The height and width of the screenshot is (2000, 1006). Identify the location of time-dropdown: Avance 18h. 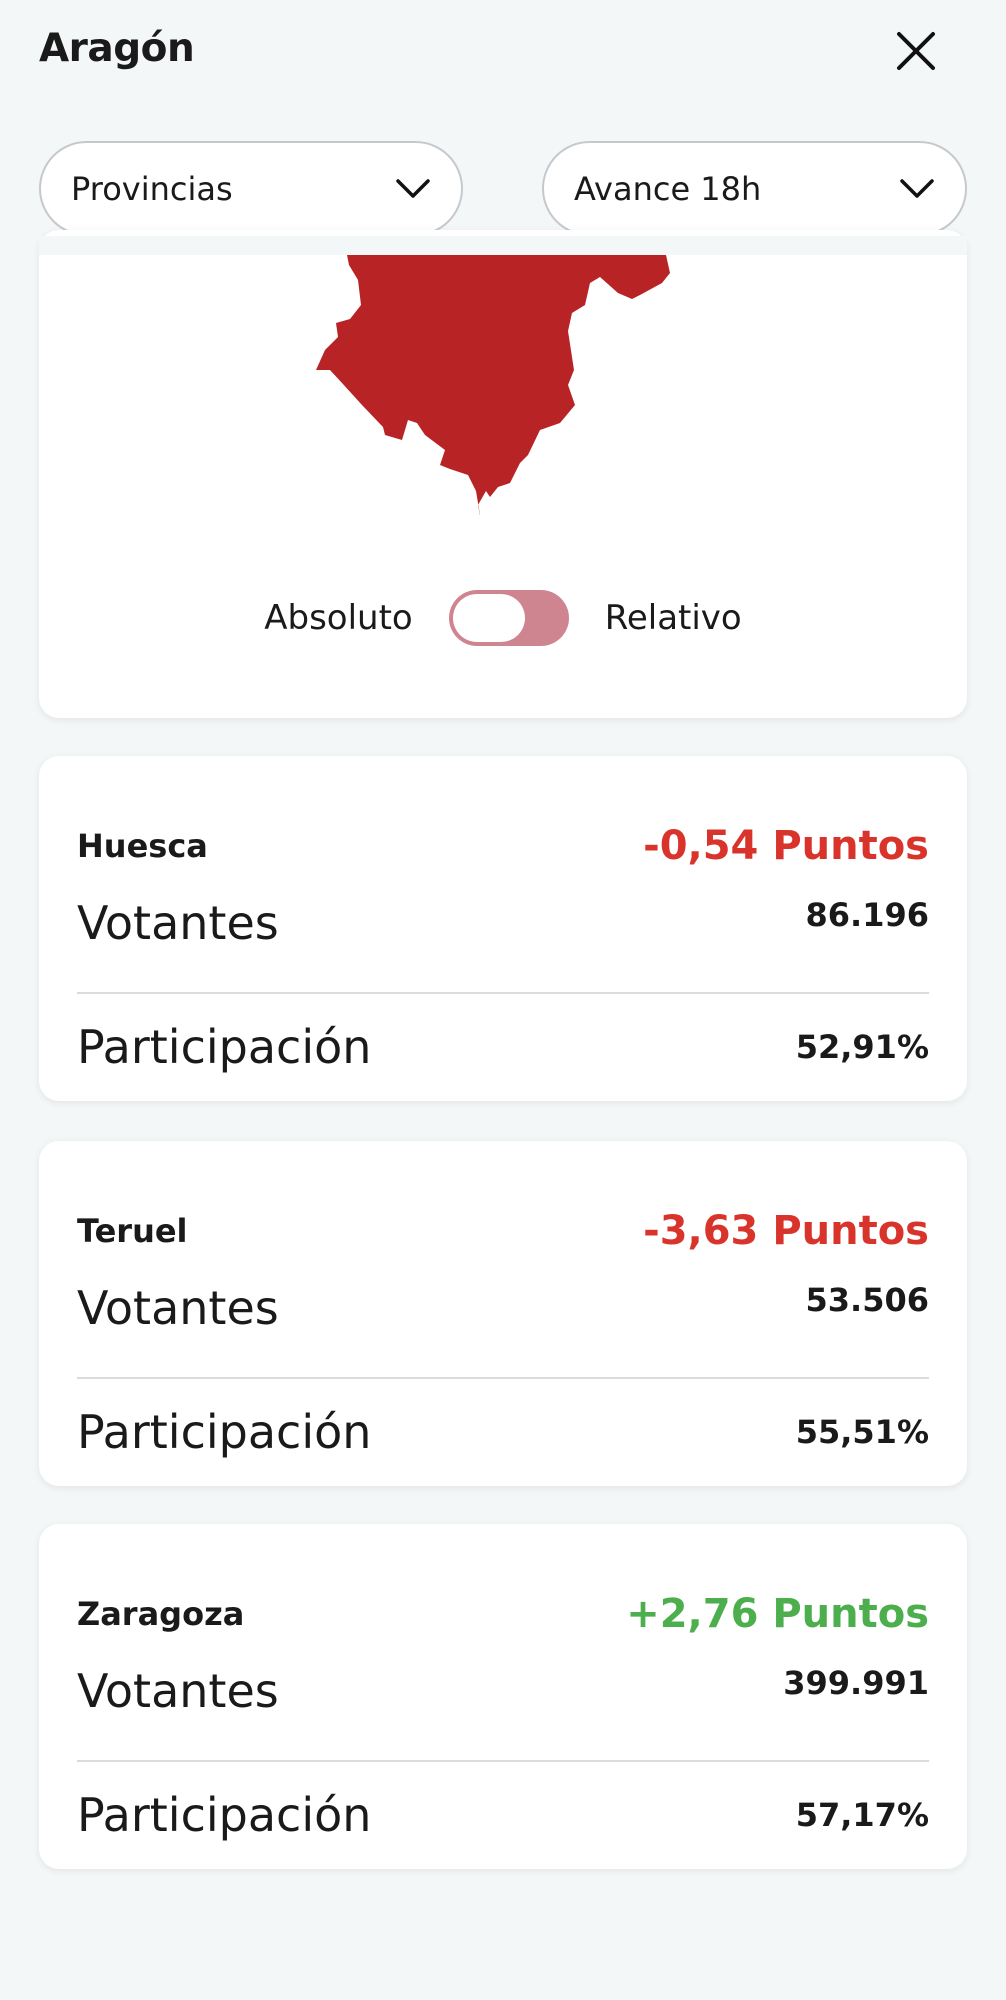
(754, 188).